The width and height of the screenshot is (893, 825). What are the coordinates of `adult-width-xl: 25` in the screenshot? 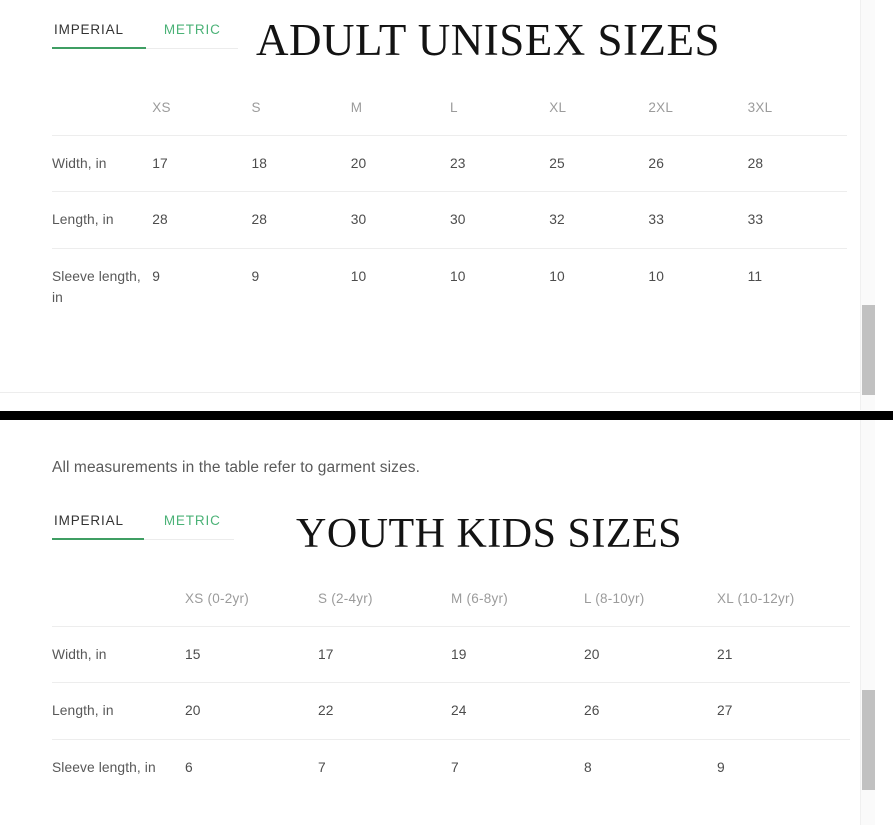 It's located at (599, 164).